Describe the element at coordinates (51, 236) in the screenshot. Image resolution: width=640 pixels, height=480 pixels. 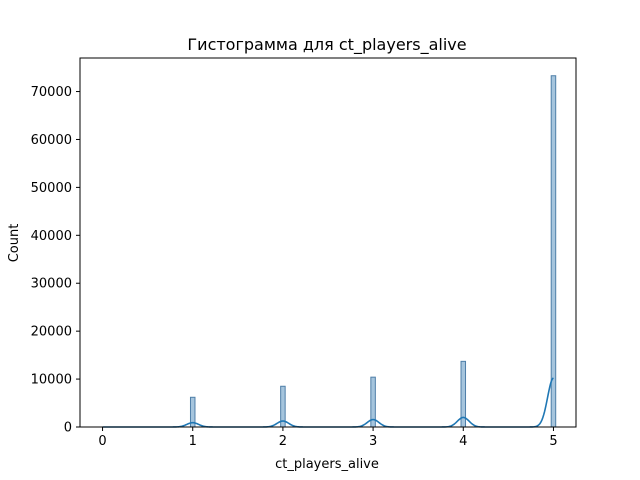
I see `y-tick-label-40000: 40000` at that location.